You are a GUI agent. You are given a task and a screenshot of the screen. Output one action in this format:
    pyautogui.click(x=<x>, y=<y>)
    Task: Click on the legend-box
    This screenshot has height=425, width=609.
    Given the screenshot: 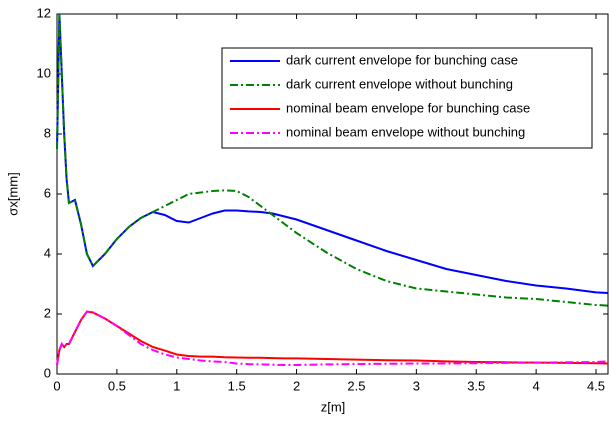 What is the action you would take?
    pyautogui.click(x=407, y=98)
    